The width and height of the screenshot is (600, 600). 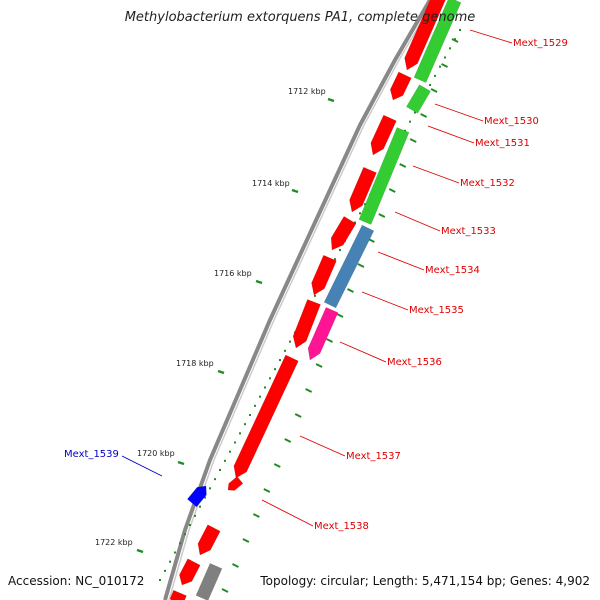 I want to click on scale-label: 1716 kbp, so click(x=233, y=273).